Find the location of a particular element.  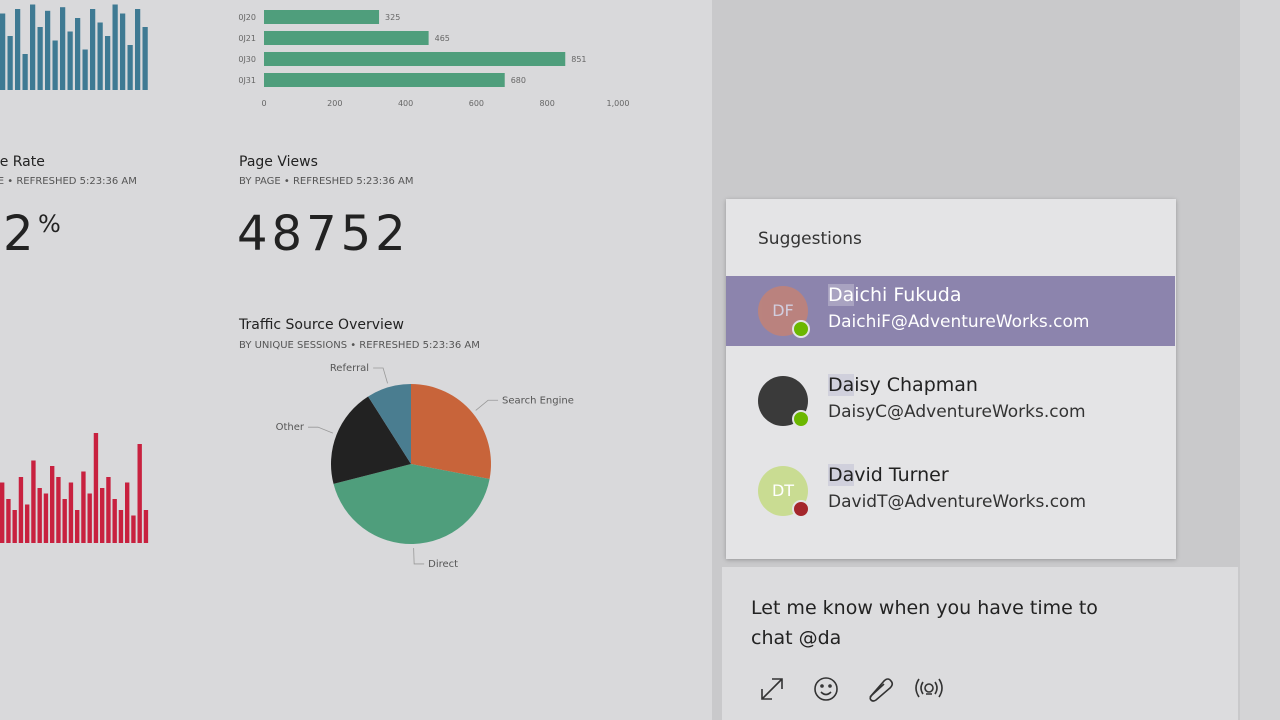

kpi-value: 2 is located at coordinates (18, 234).